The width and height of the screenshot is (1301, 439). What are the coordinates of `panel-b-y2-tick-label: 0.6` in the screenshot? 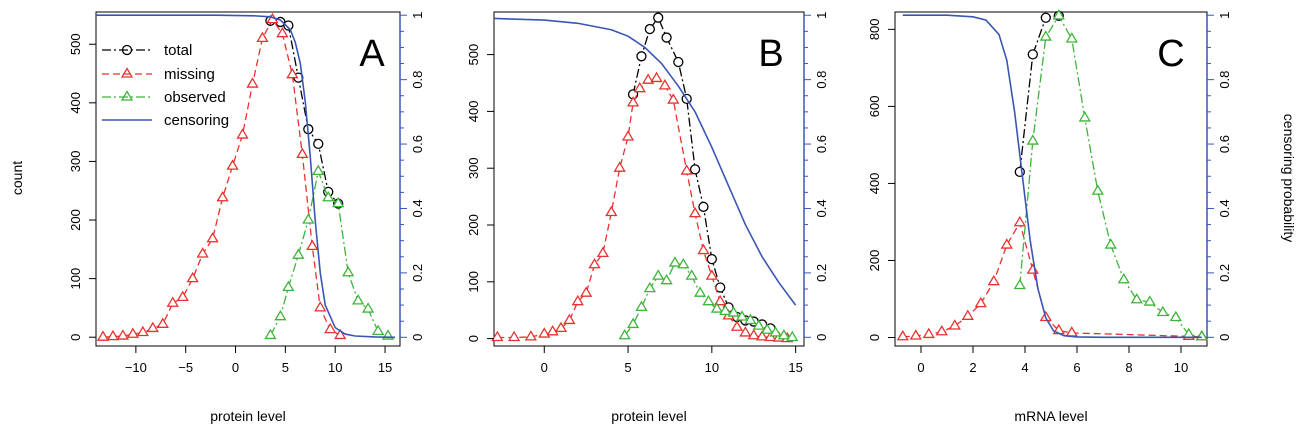 It's located at (821, 144).